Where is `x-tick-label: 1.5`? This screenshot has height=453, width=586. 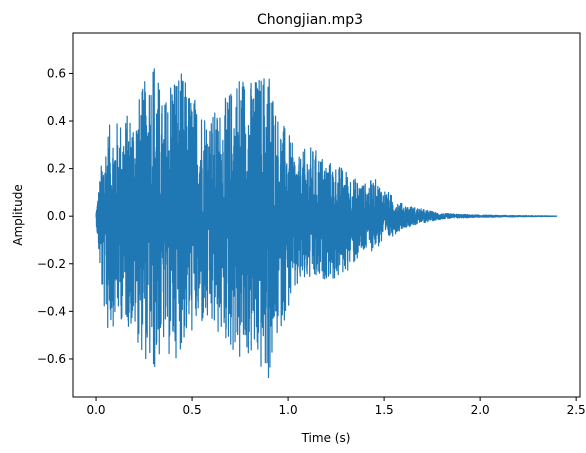 x-tick-label: 1.5 is located at coordinates (384, 410).